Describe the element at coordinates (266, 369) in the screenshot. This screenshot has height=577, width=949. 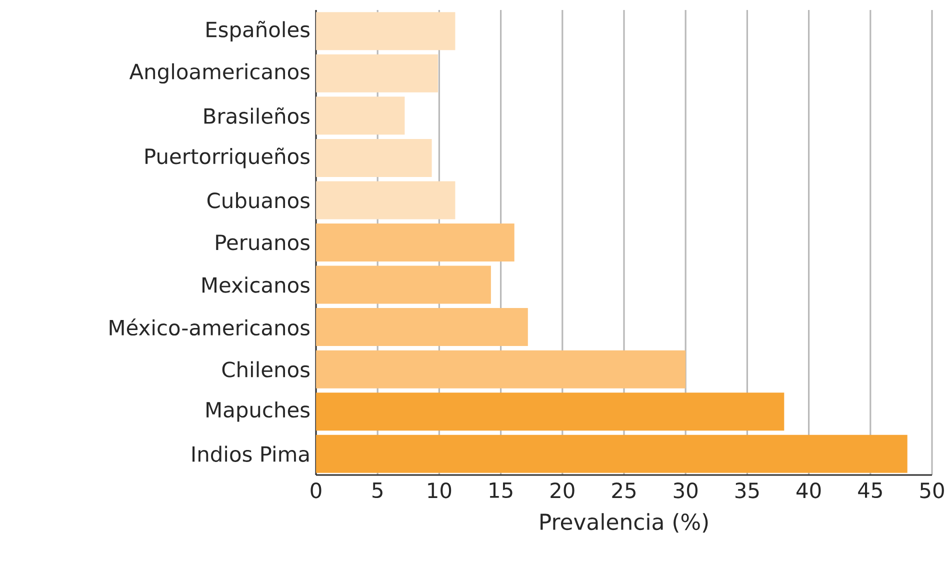
I see `y-tick-label: Chilenos` at that location.